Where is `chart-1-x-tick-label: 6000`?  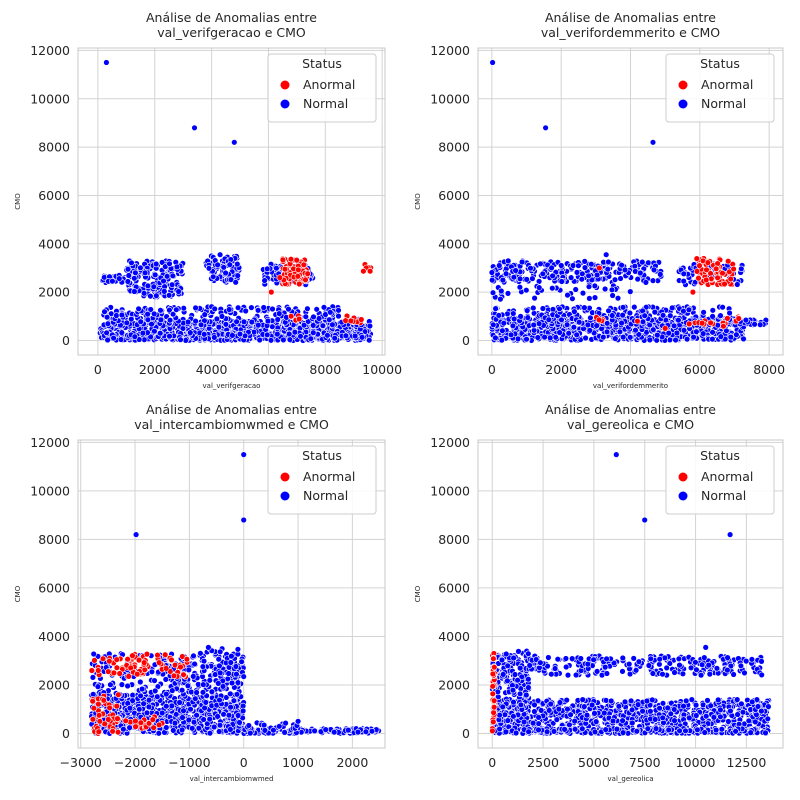 chart-1-x-tick-label: 6000 is located at coordinates (269, 369).